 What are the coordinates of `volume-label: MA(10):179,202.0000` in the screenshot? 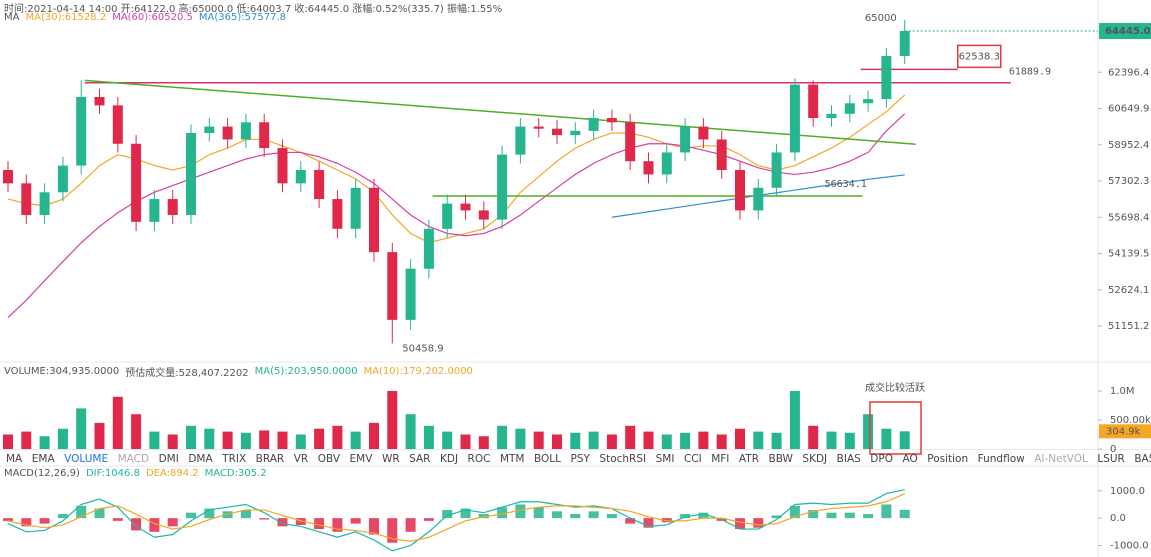 It's located at (418, 371).